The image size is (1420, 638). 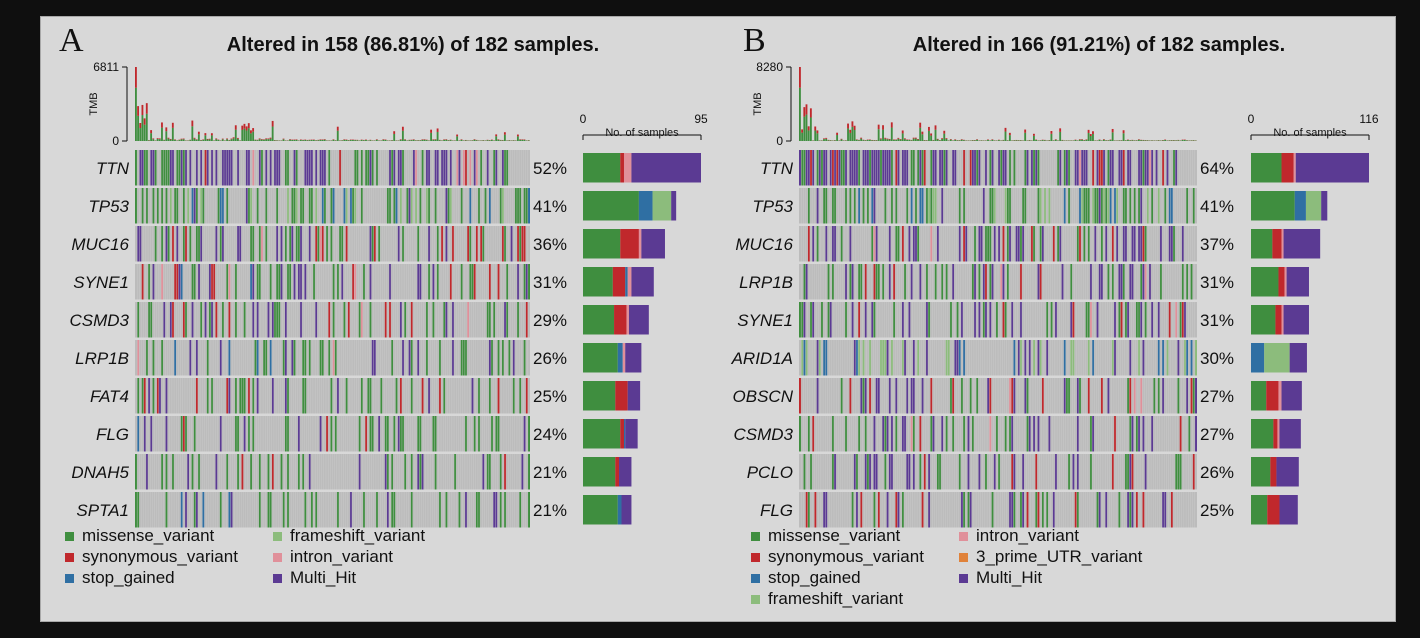 What do you see at coordinates (620, 320) in the screenshot?
I see `side-bar-segment-synonymous_variant` at bounding box center [620, 320].